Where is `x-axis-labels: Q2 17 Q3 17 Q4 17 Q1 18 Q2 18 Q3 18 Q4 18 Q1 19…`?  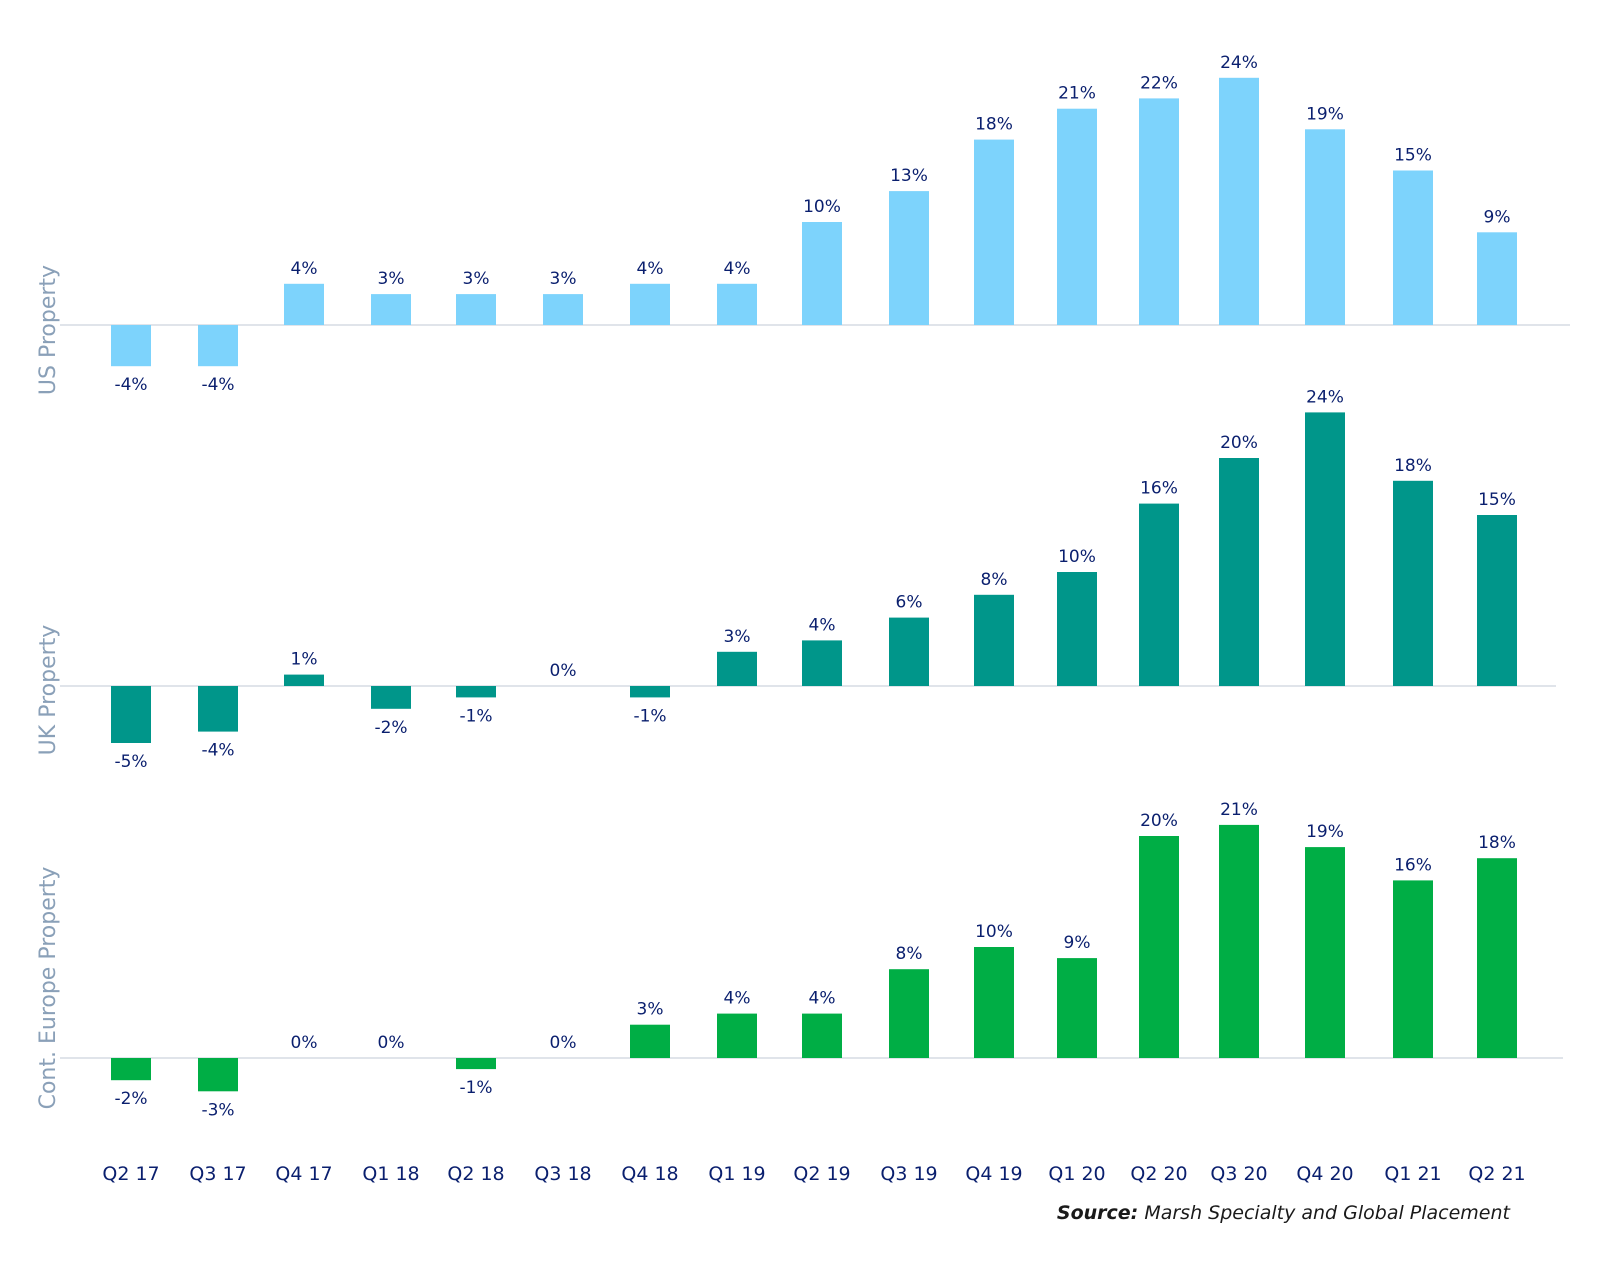 x-axis-labels: Q2 17 Q3 17 Q4 17 Q1 18 Q2 18 Q3 18 Q4 18 Q1 19… is located at coordinates (813, 1174).